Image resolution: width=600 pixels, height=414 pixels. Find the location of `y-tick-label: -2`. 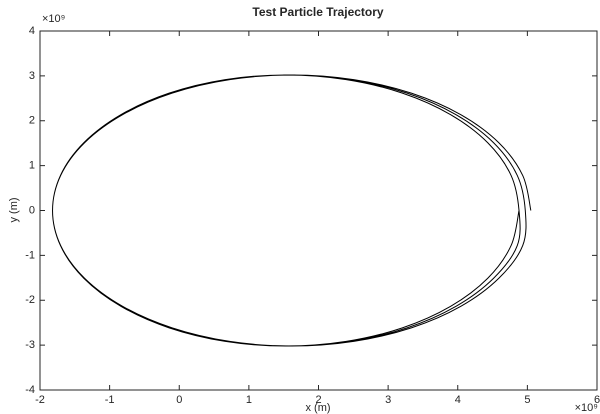

y-tick-label: -2 is located at coordinates (30, 300).